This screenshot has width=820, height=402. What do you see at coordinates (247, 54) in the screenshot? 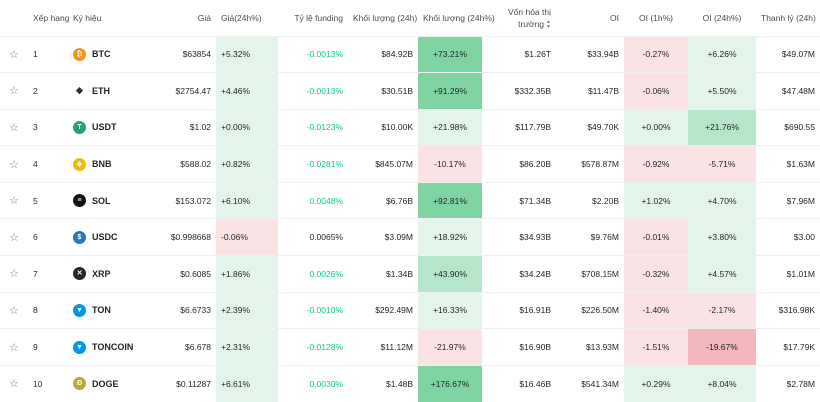
I see `change-24h-cell: +5.32%` at bounding box center [247, 54].